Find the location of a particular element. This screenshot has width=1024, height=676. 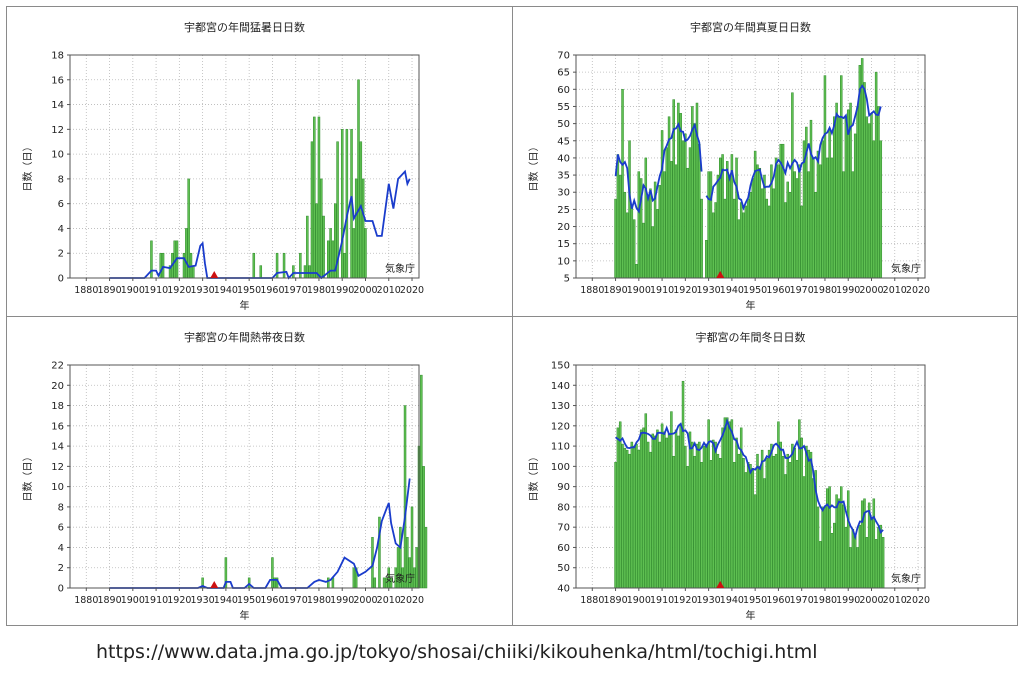

chart-title: 宇都宮の年間熱帯夜日数 is located at coordinates (244, 337).